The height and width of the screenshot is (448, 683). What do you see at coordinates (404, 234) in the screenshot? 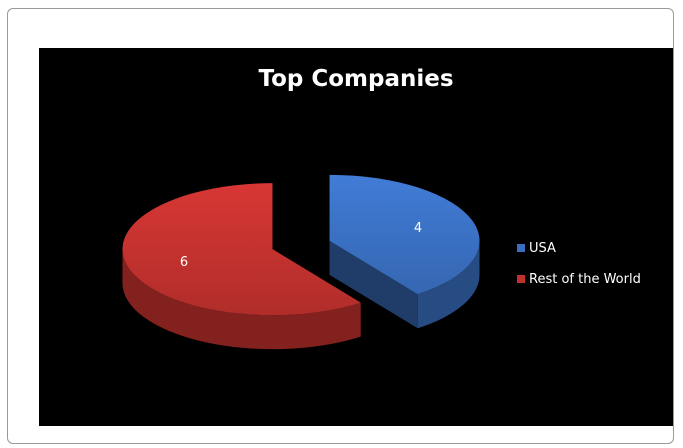
I see `pie-top-usa` at bounding box center [404, 234].